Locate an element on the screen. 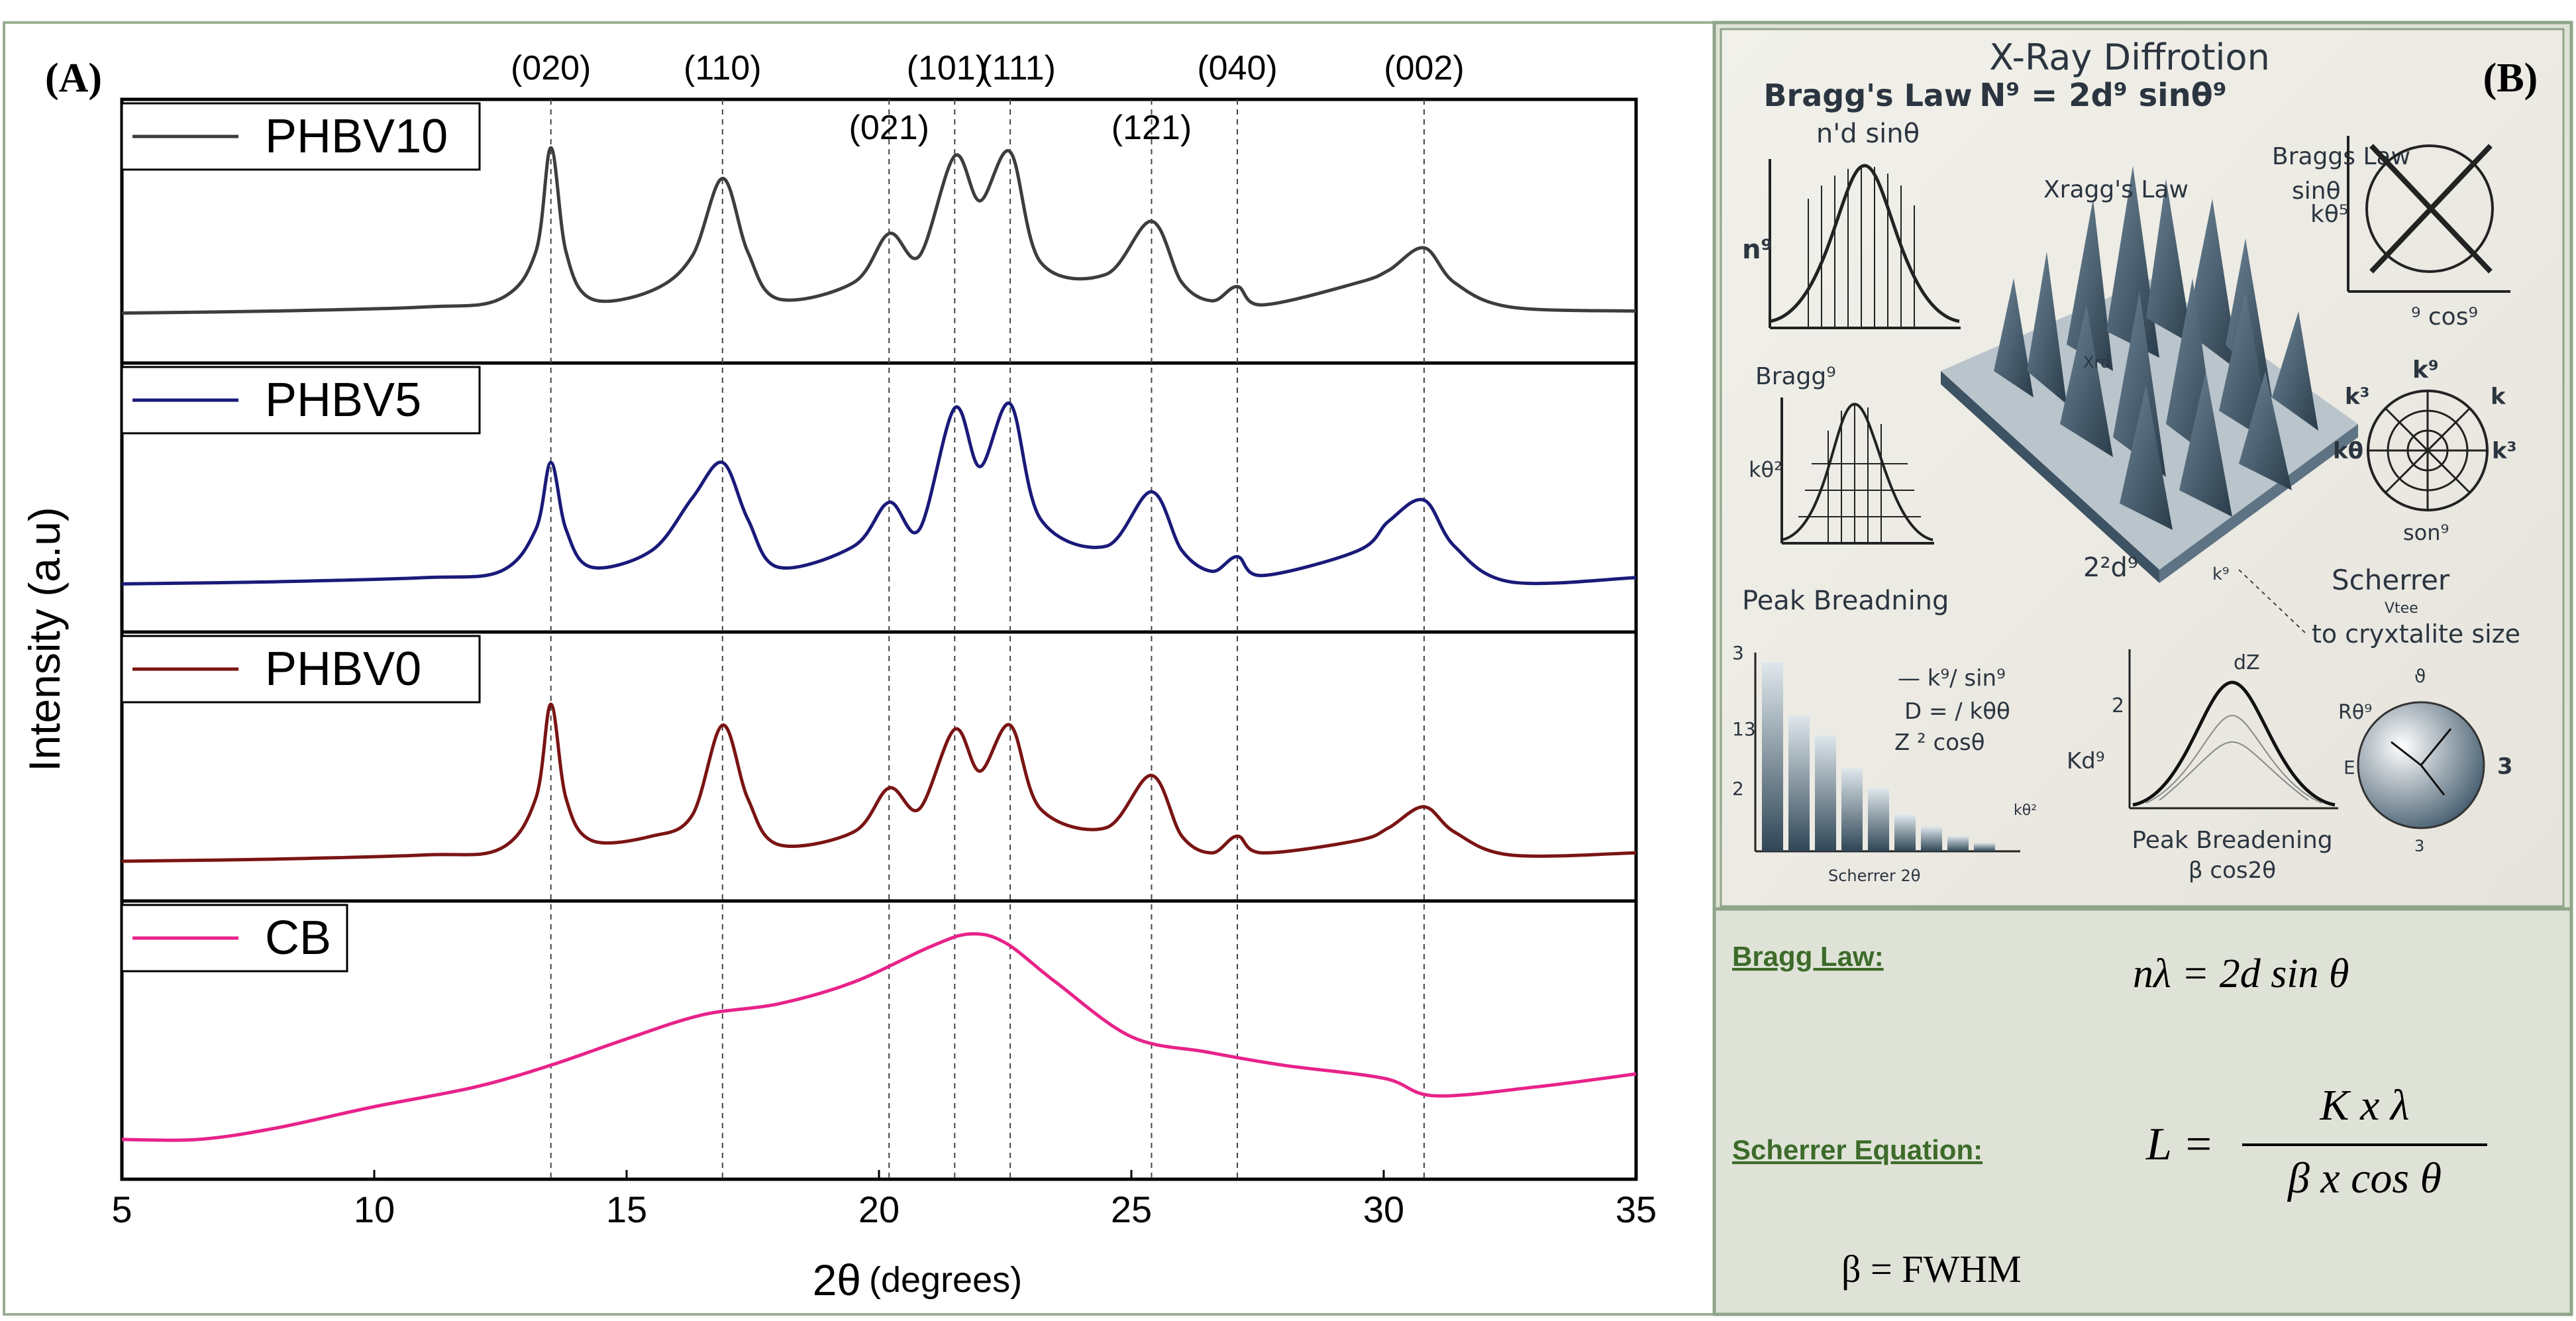 The height and width of the screenshot is (1321, 2576). illus-k-mid: kθ² is located at coordinates (1765, 469).